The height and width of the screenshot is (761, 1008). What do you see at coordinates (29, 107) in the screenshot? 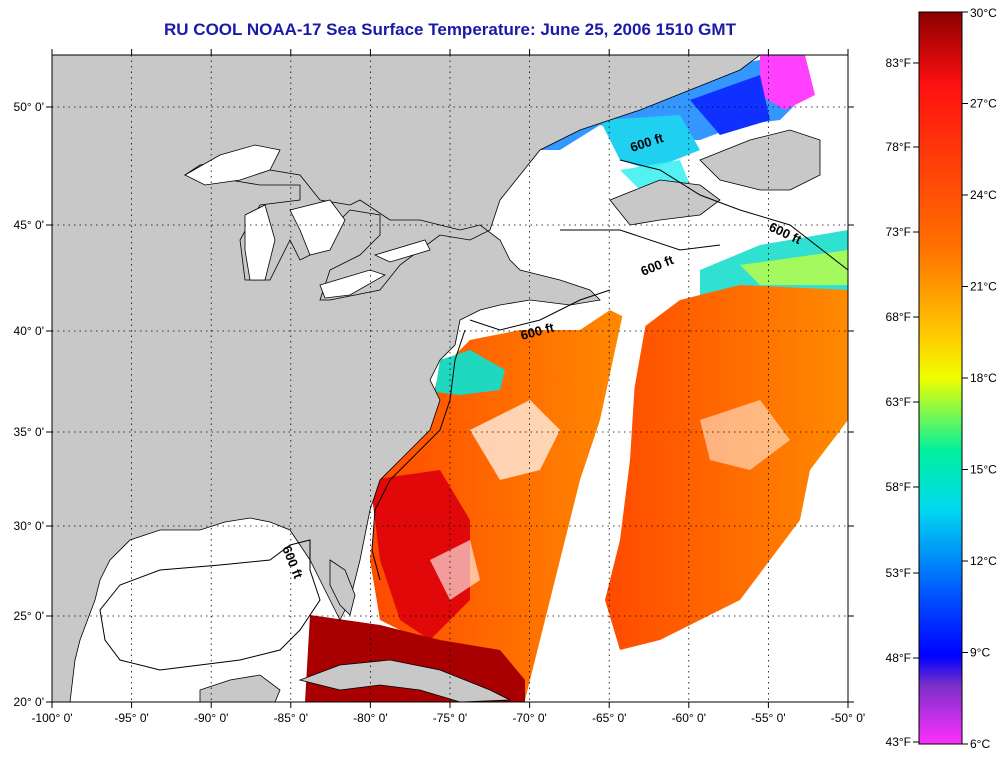
I see `latitude-label: 50° 0'` at bounding box center [29, 107].